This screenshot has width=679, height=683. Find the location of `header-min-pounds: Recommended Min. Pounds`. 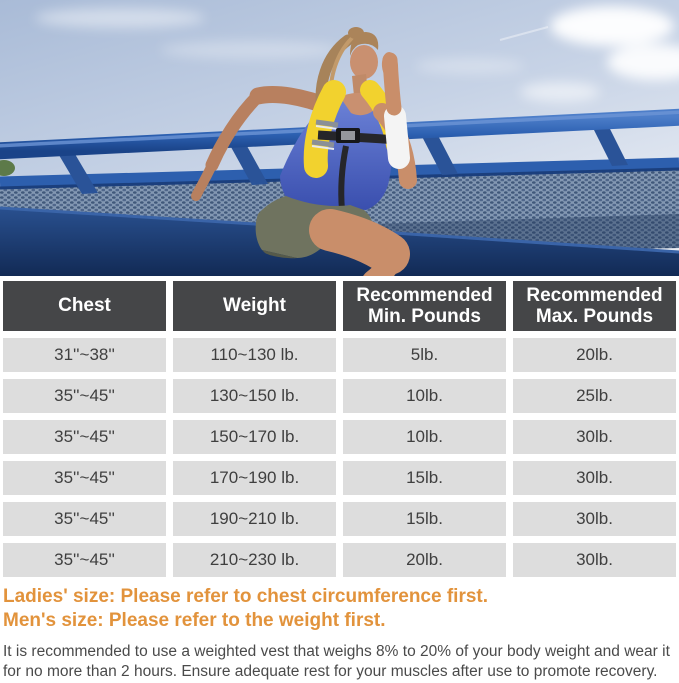

header-min-pounds: Recommended Min. Pounds is located at coordinates (424, 306).